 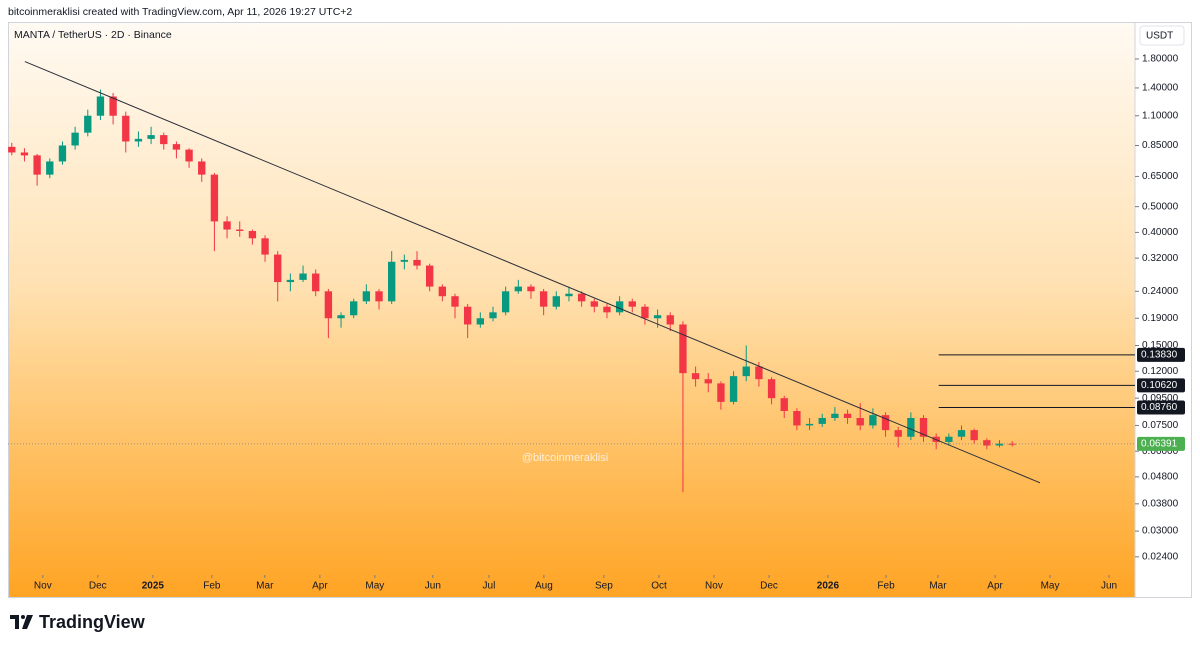 I want to click on symbol-title: MANTA / TetherUS · 2D · Binance, so click(x=93, y=35).